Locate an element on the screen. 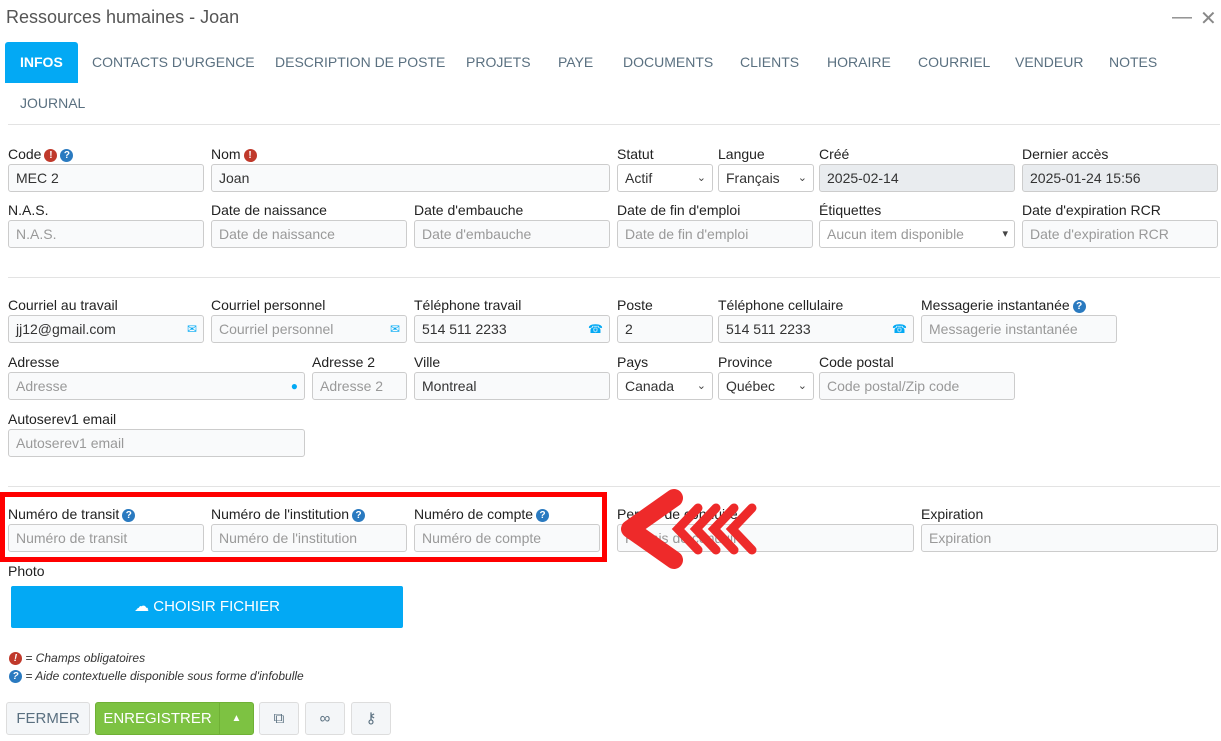  tab-notes: NOTES is located at coordinates (1133, 62).